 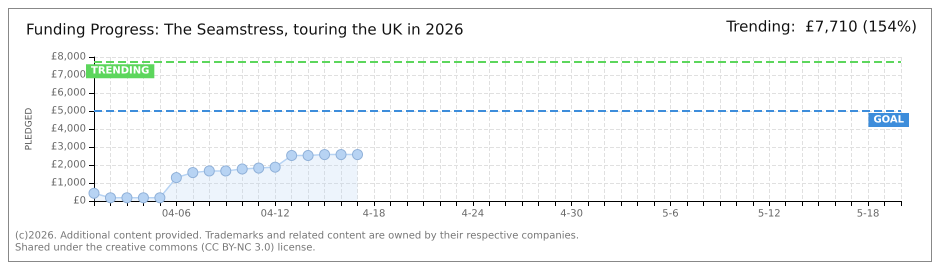 What do you see at coordinates (68, 183) in the screenshot?
I see `y-tick-label: £1,000` at bounding box center [68, 183].